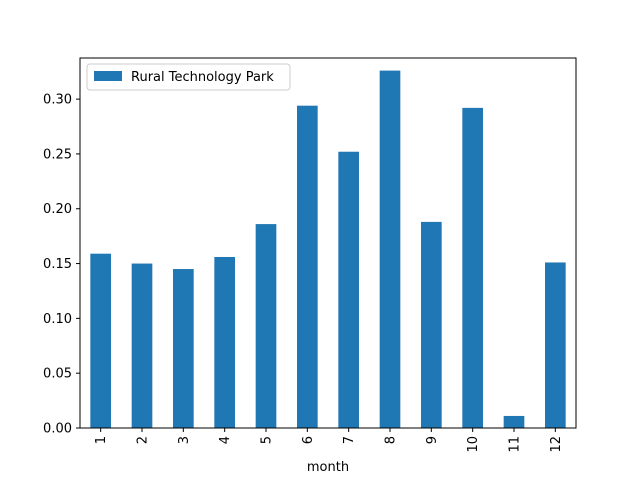 This screenshot has width=640, height=480. I want to click on x-tick-label-5: 5, so click(267, 440).